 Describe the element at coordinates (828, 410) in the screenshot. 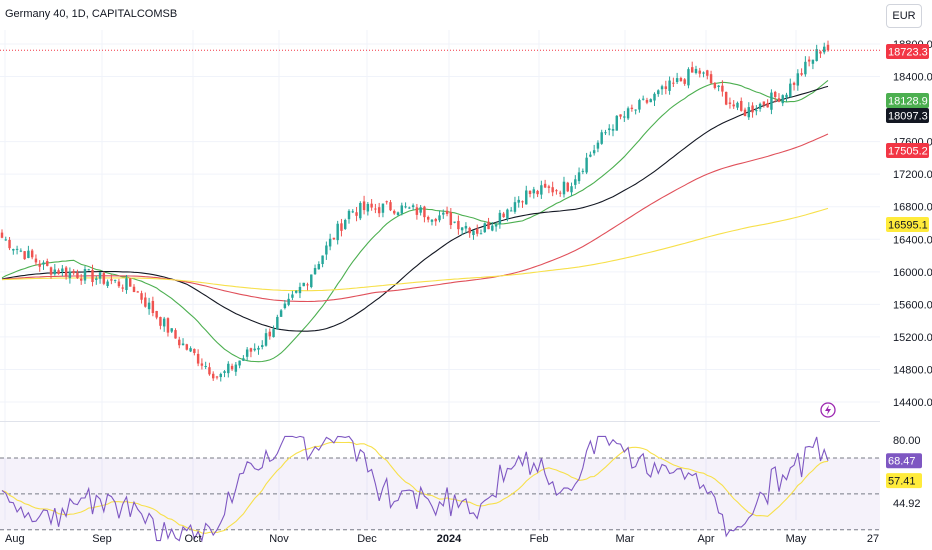

I see `flash-icon` at that location.